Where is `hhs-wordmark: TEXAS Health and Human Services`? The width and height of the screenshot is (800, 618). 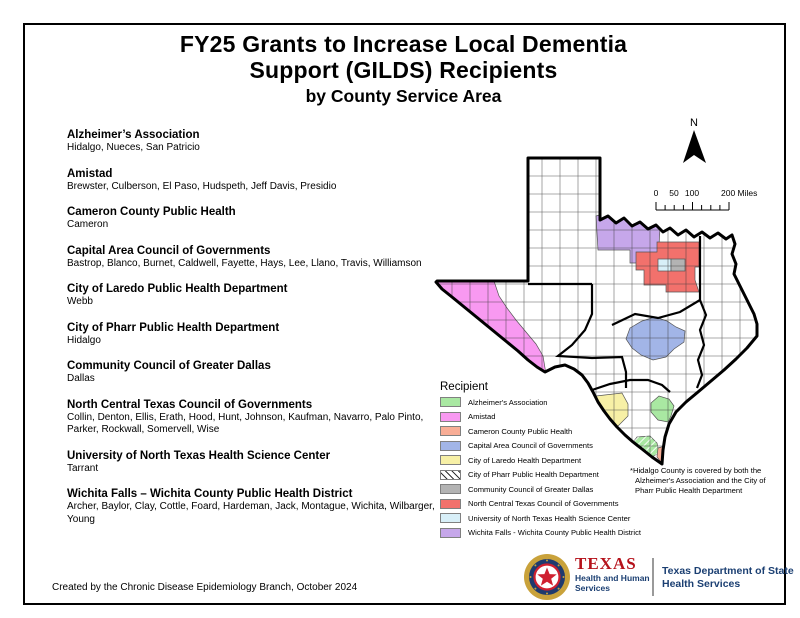
hhs-wordmark: TEXAS Health and Human Services is located at coordinates (612, 574).